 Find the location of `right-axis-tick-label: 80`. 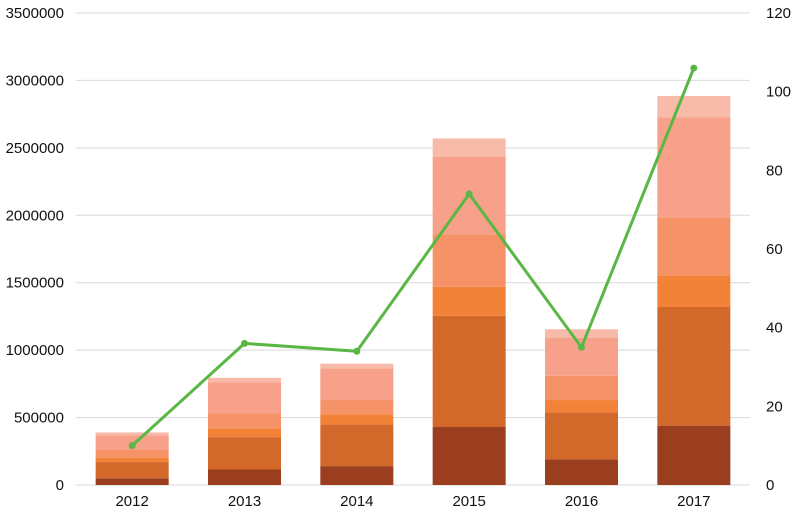

right-axis-tick-label: 80 is located at coordinates (774, 170).